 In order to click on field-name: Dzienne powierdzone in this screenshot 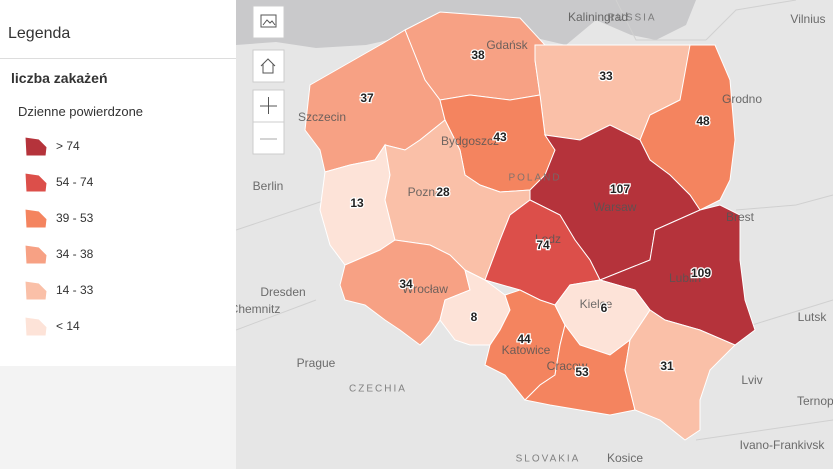, I will do `click(81, 111)`.